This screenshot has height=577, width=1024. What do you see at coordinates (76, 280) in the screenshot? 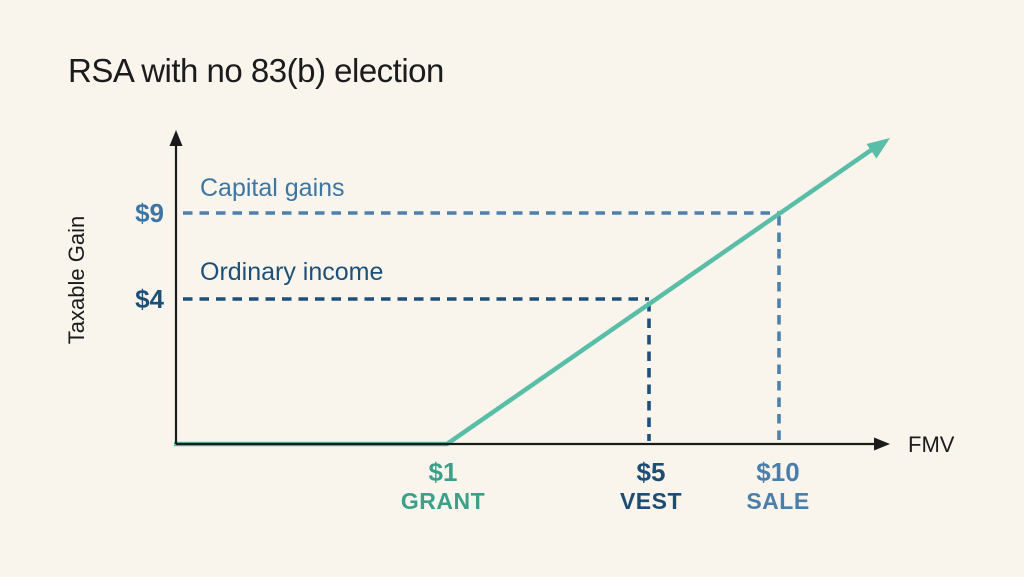
I see `y-axis-title: Taxable Gain` at bounding box center [76, 280].